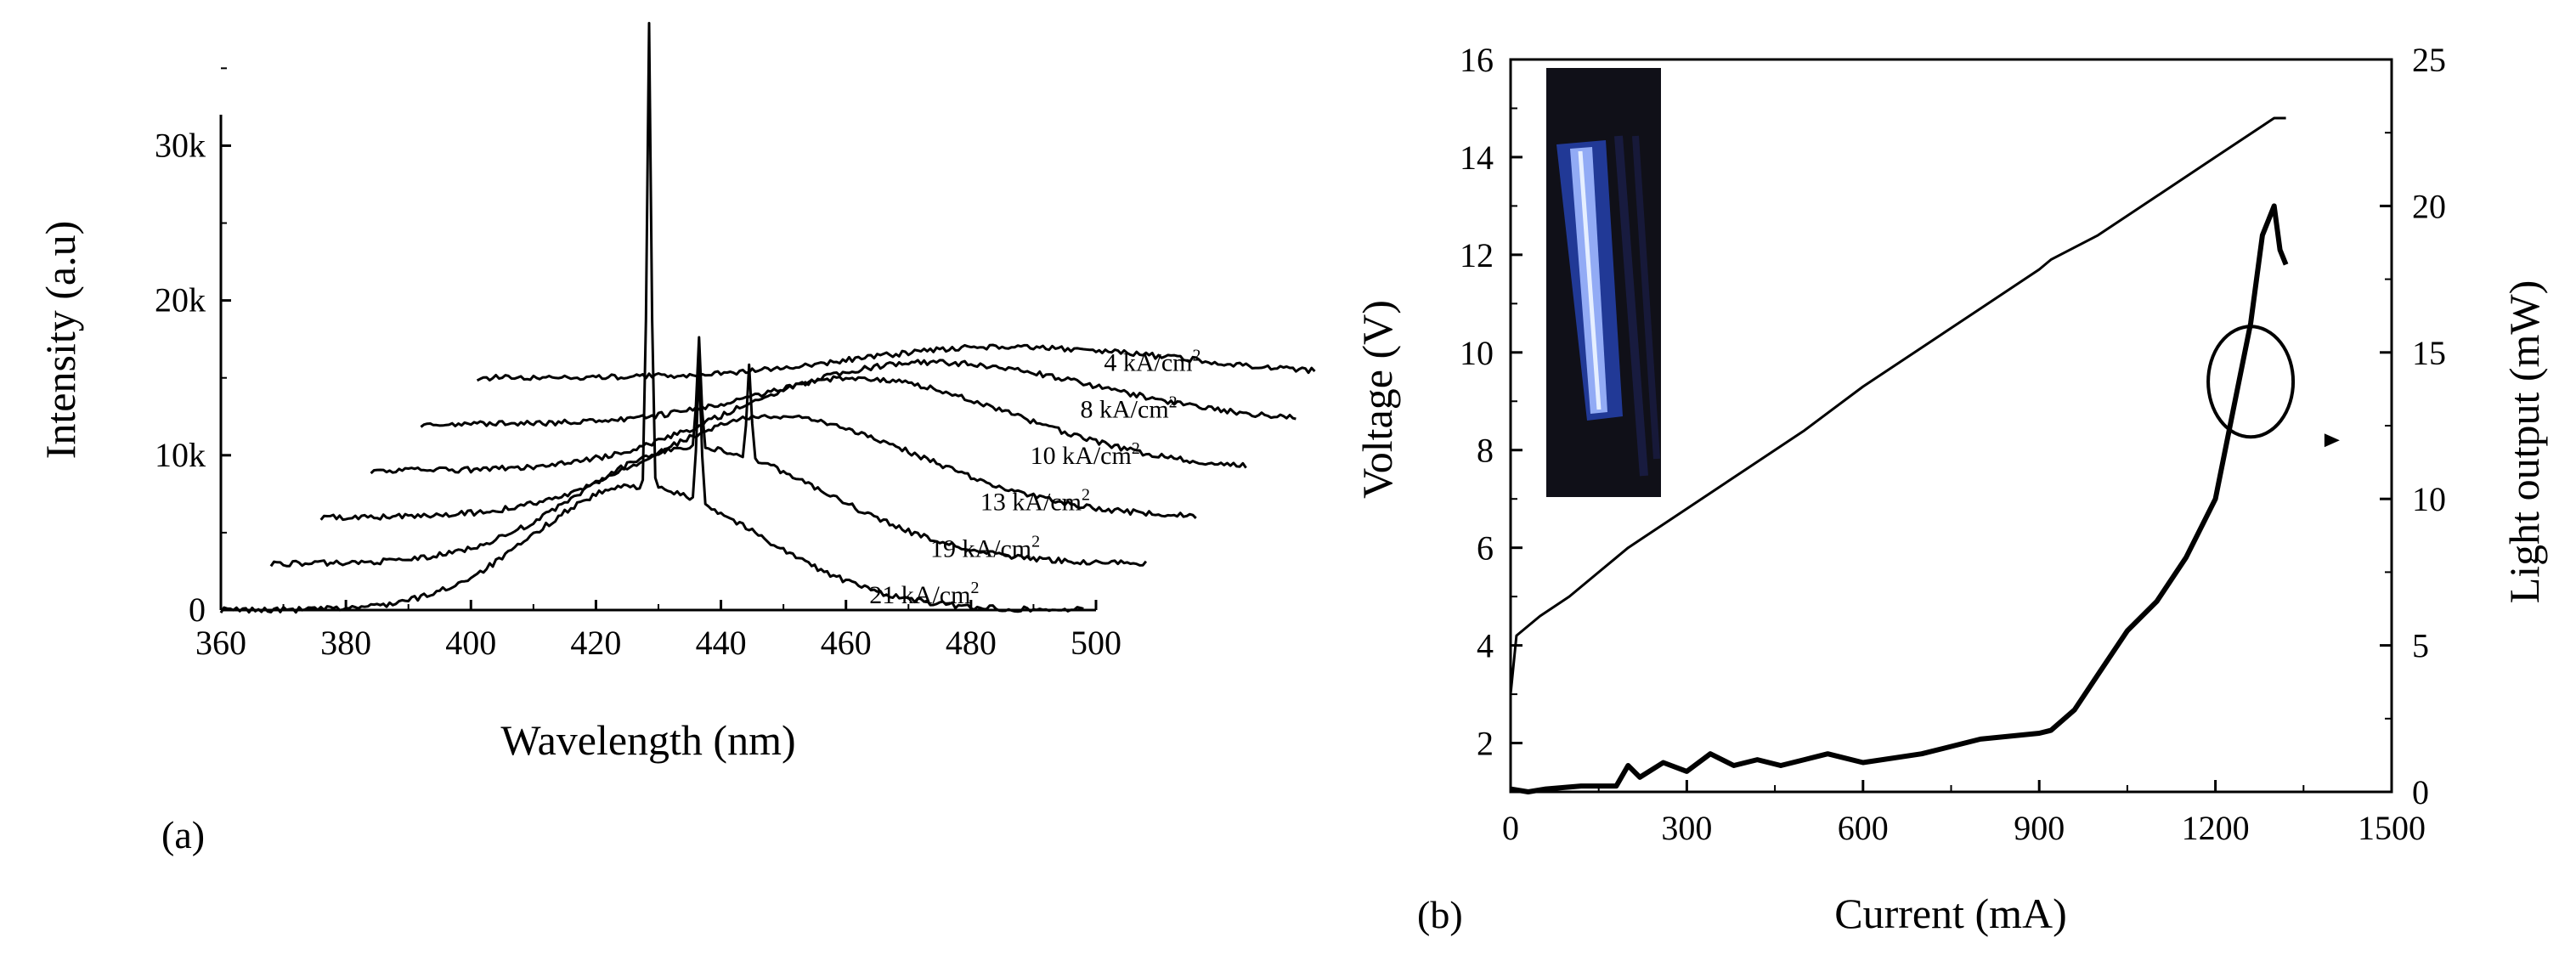 This screenshot has height=972, width=2576. I want to click on panel-b-x-tick-label: 300, so click(1686, 828).